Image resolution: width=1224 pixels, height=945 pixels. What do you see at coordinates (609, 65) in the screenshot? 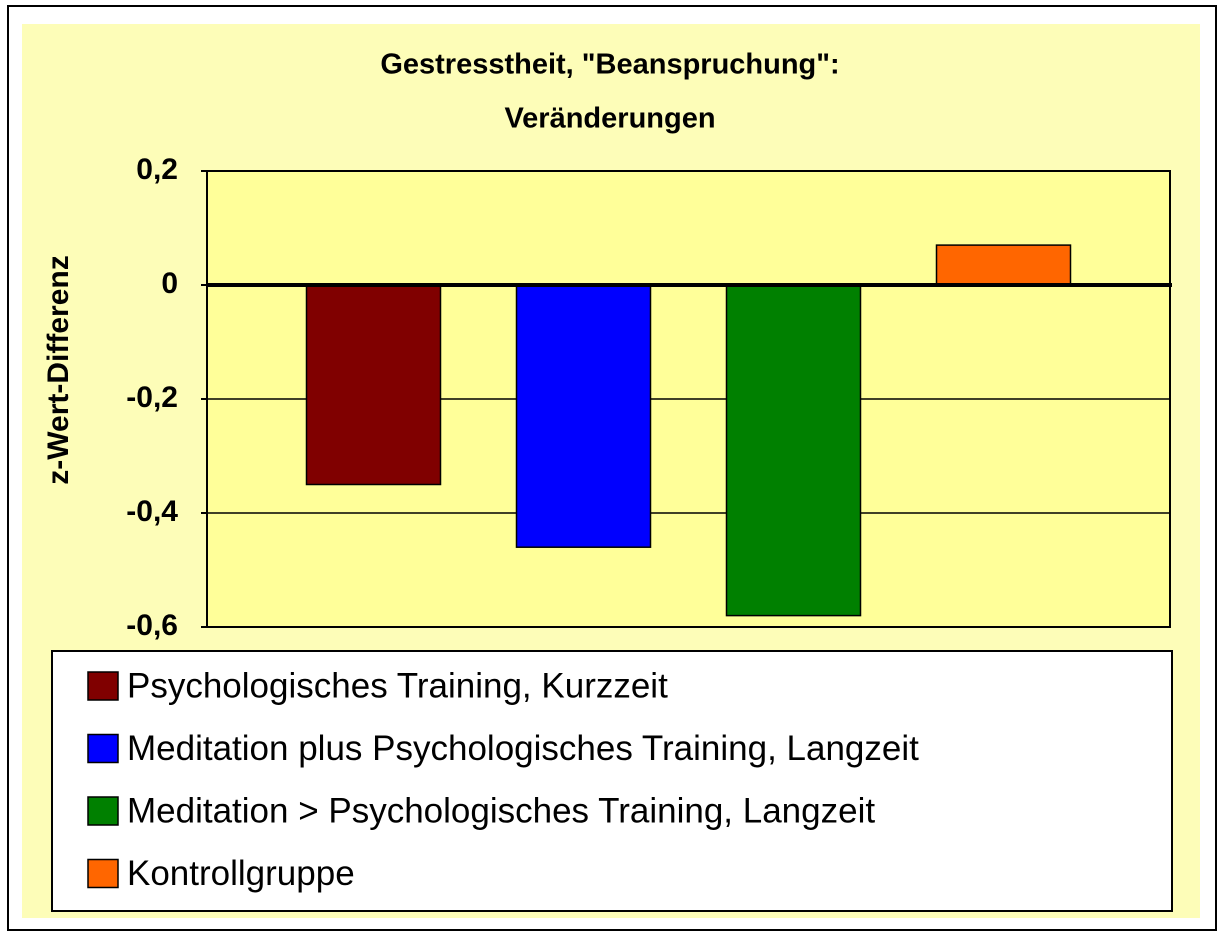
I see `chart-title: Gestresstheit, "Beanspruchung":` at bounding box center [609, 65].